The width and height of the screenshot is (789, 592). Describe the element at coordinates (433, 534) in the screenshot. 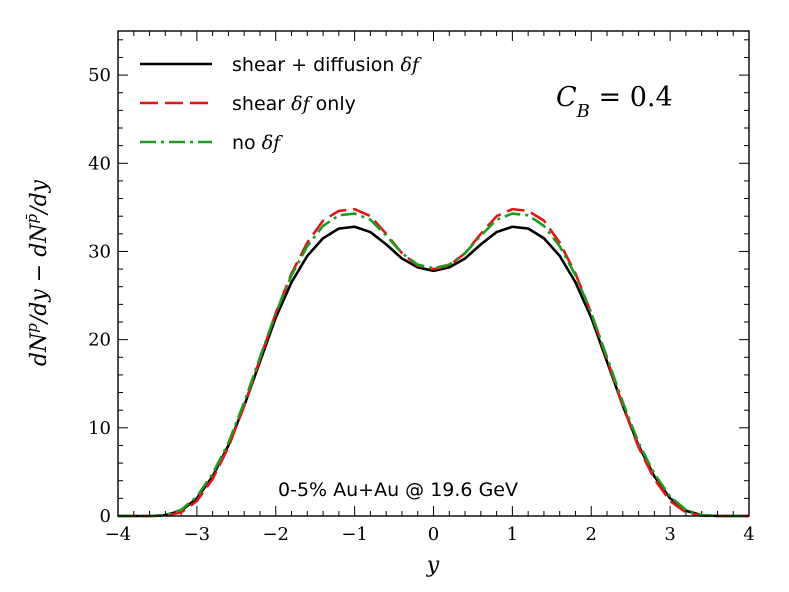

I see `x-tick-label: 0` at that location.